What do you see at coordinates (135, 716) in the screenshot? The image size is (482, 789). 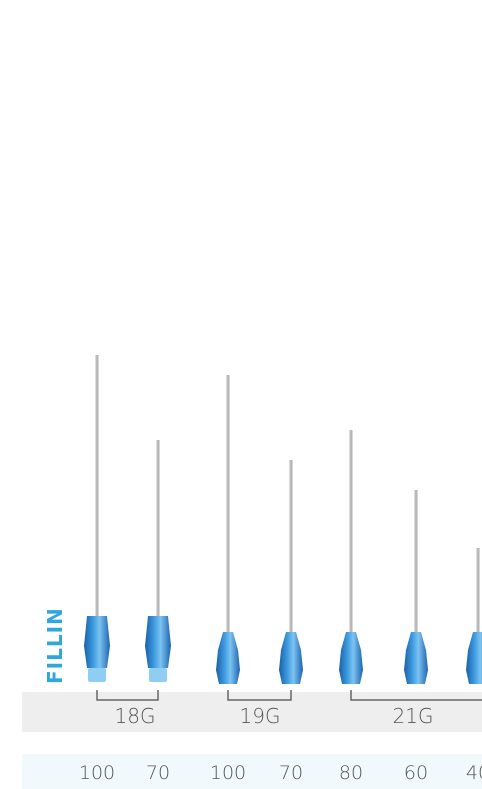 I see `gauge-label: 18G` at bounding box center [135, 716].